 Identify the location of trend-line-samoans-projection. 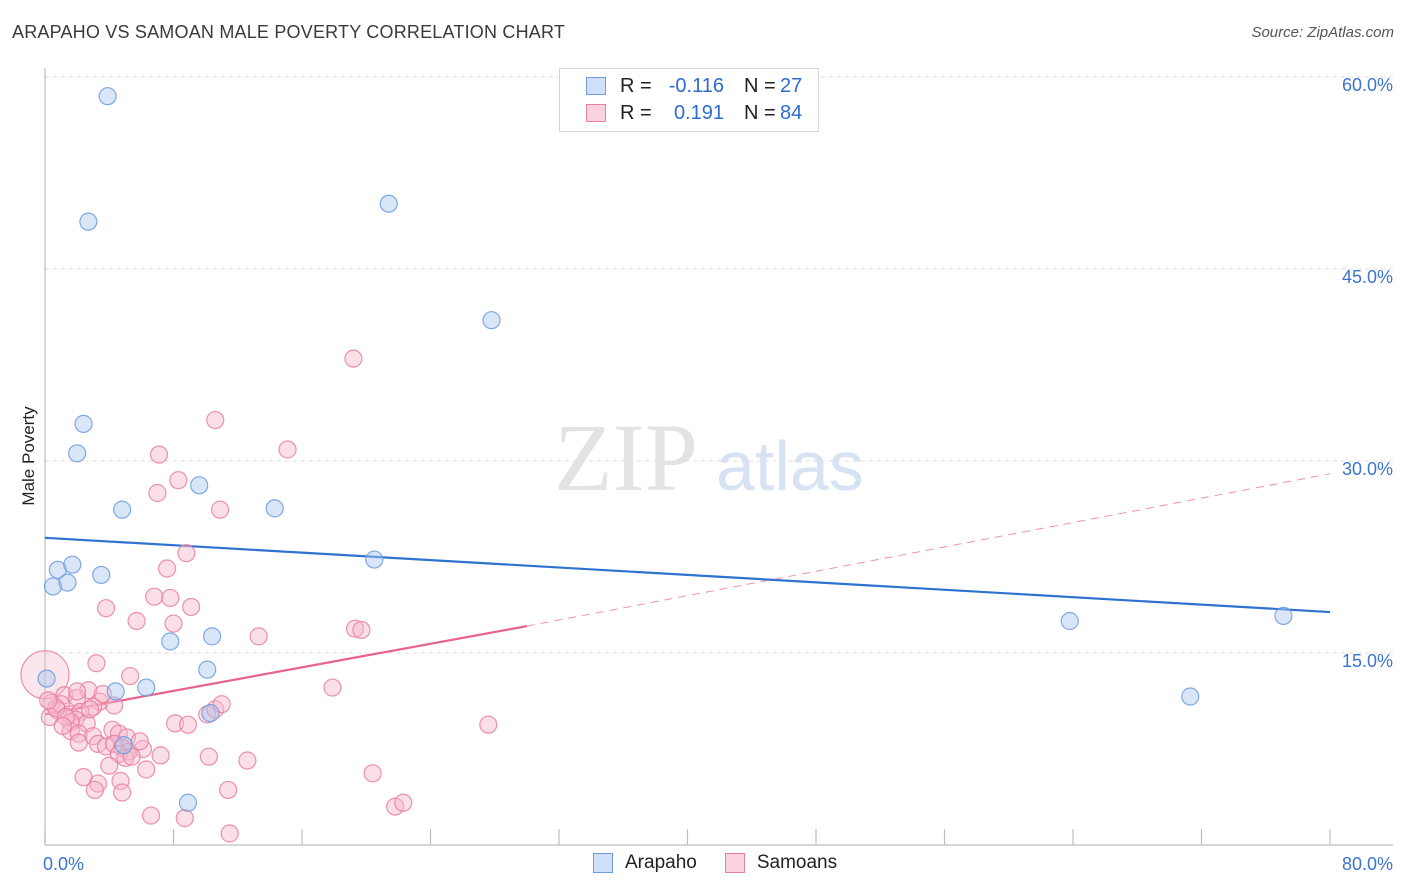
(928, 550).